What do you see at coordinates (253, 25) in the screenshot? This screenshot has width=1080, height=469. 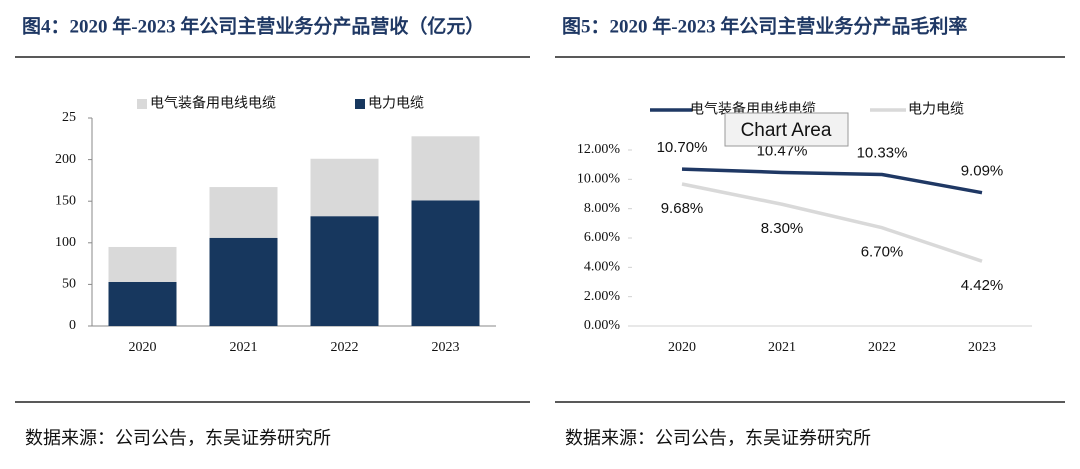 I see `chart-title: 图4：2020 年-2023 年公司主营业务分产品营收（亿元）` at bounding box center [253, 25].